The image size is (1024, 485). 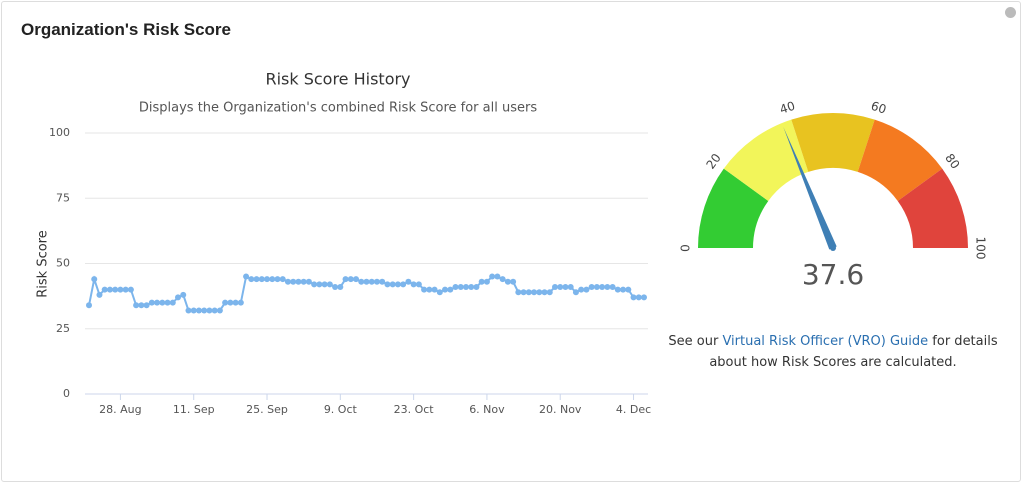 I want to click on gauge-tick-label: 100, so click(x=981, y=248).